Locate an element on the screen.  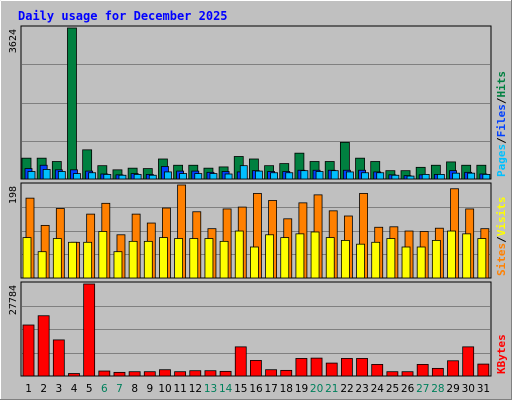
y-max-label: 198 is located at coordinates (13, 195).